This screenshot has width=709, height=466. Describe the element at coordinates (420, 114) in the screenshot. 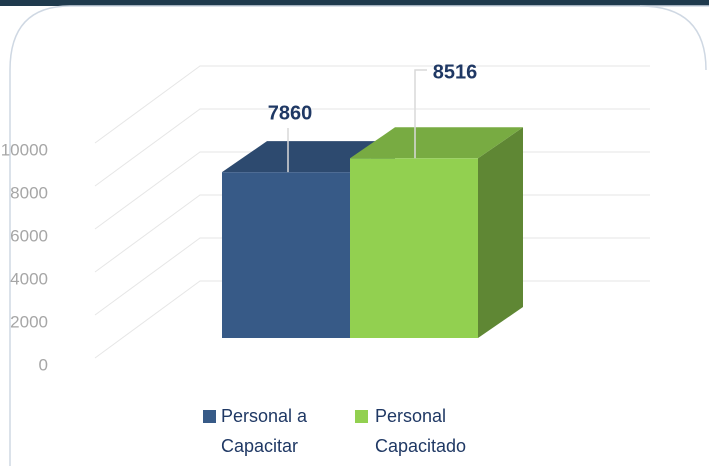

I see `leader-line` at that location.